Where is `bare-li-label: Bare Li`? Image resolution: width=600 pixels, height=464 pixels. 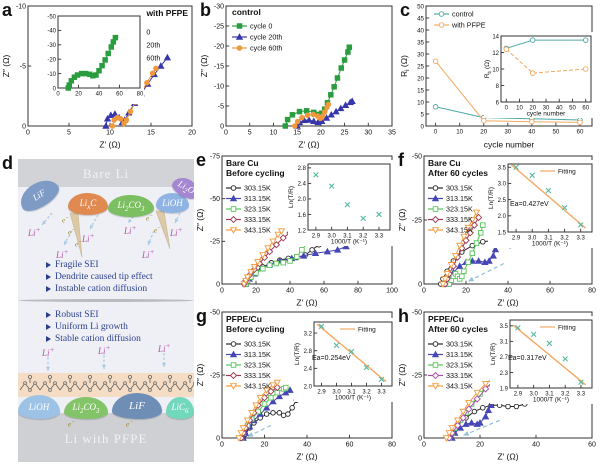 bare-li-label: Bare Li is located at coordinates (106, 173).